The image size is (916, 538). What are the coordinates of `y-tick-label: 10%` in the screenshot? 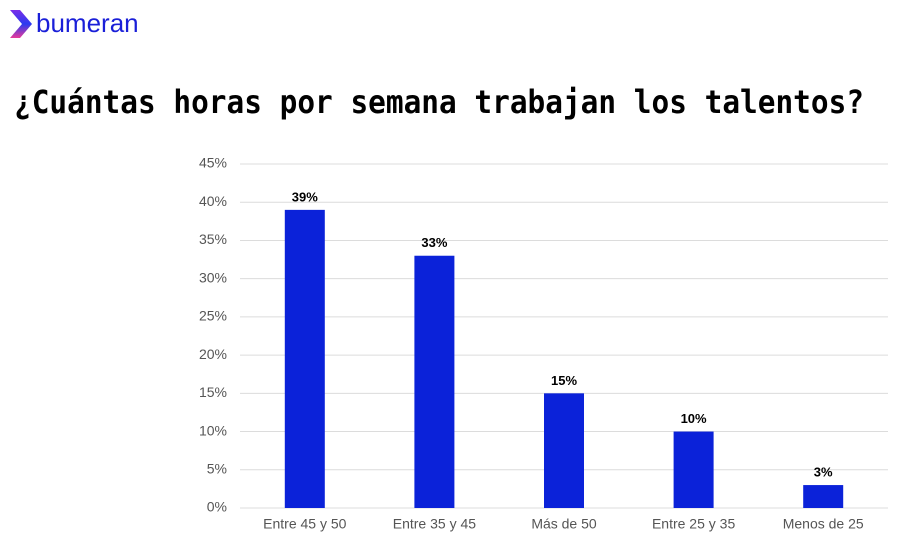 It's located at (213, 430).